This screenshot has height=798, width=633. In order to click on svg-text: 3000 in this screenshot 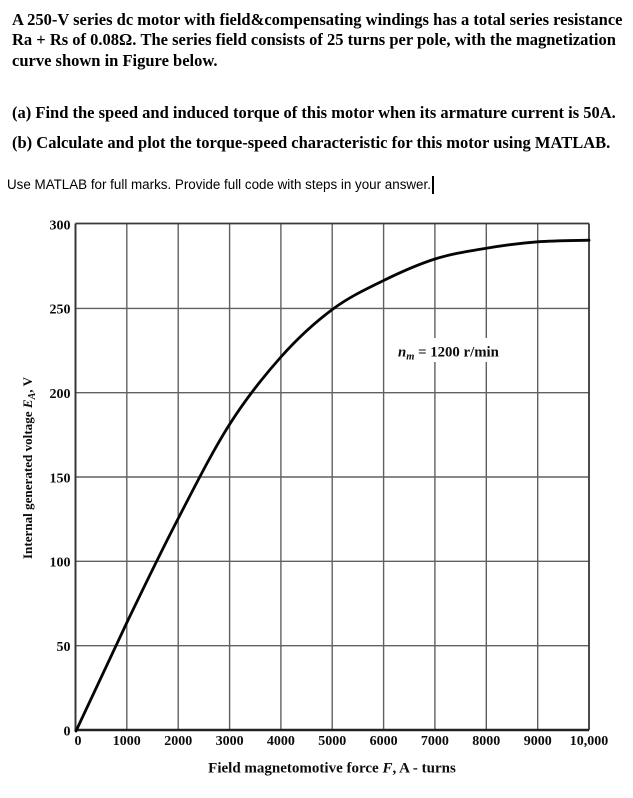, I will do `click(230, 741)`.